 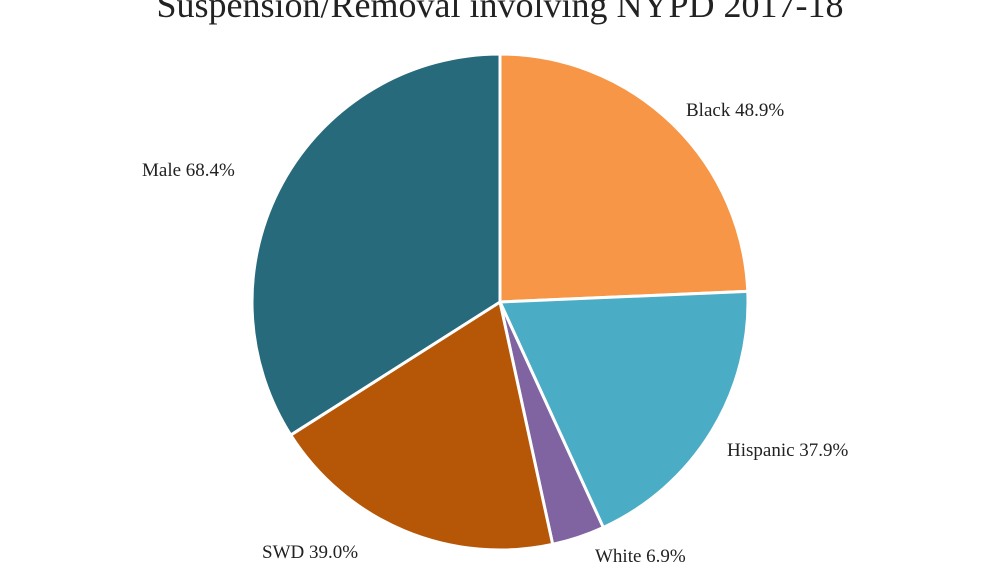 I want to click on pie-slice-swd, so click(x=421, y=425).